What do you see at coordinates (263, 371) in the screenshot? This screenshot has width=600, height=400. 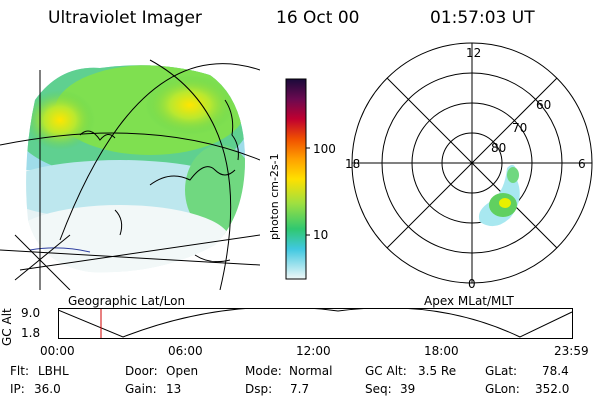 I see `info-mode-label: Mode:` at bounding box center [263, 371].